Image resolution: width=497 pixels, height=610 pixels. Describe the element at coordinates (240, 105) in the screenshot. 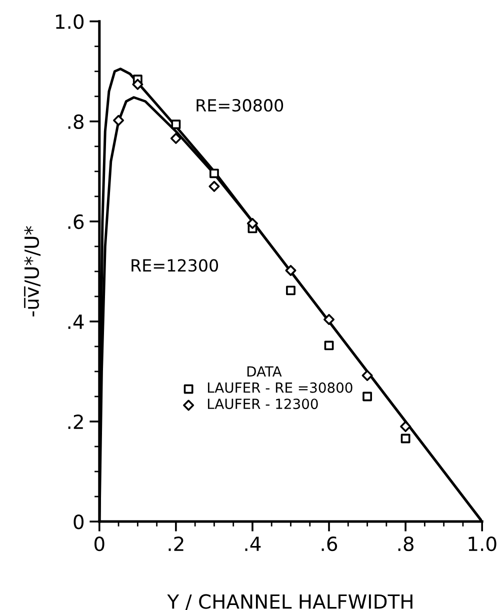

I see `annotation: RE=30800` at that location.